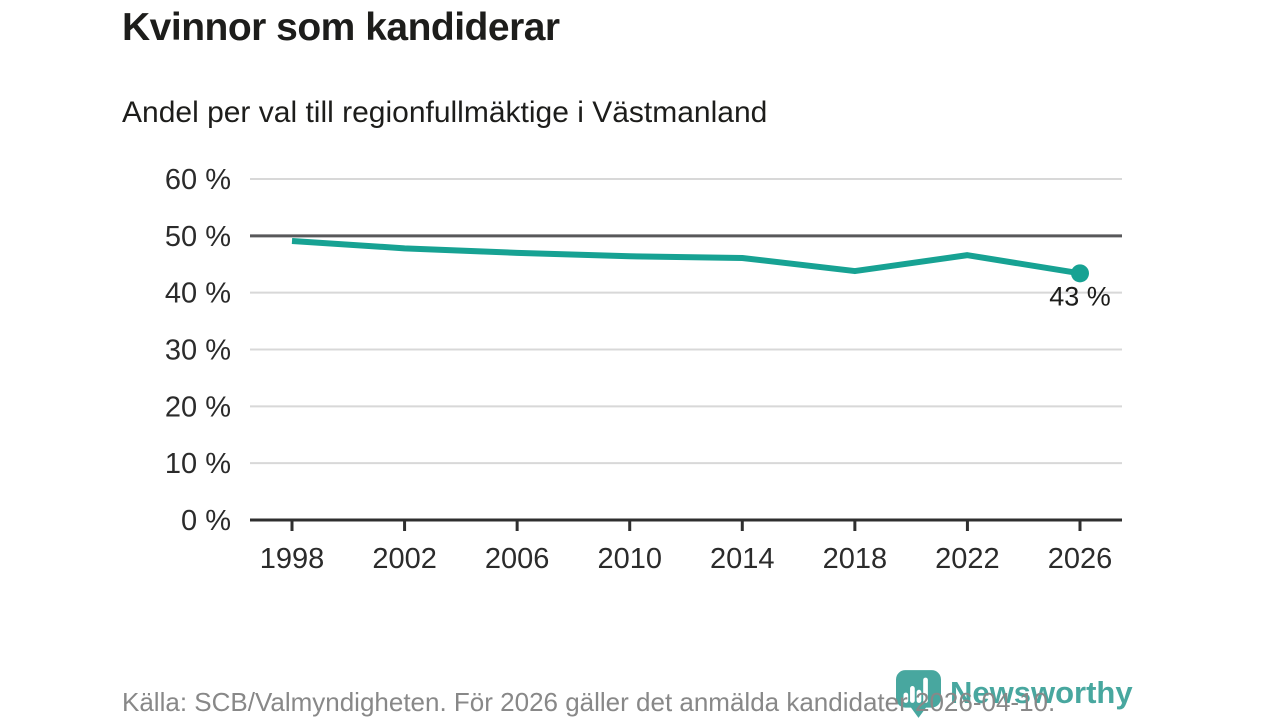 The height and width of the screenshot is (720, 1280). I want to click on y-axis-tick-label: 50 %, so click(198, 237).